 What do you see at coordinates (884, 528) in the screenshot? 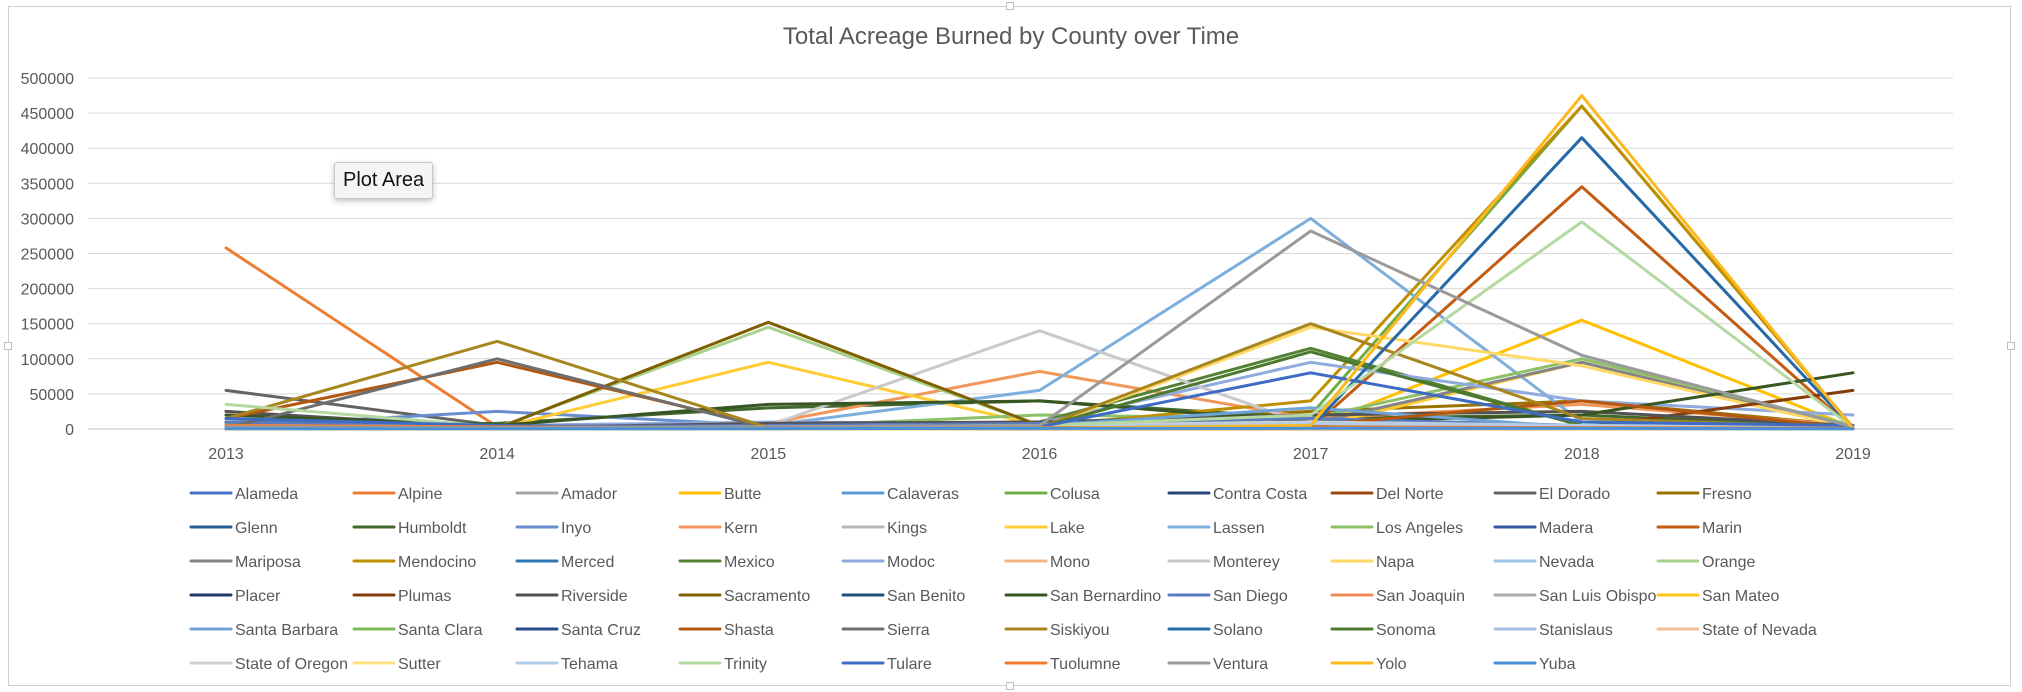
I see `legend-item: Kings` at bounding box center [884, 528].